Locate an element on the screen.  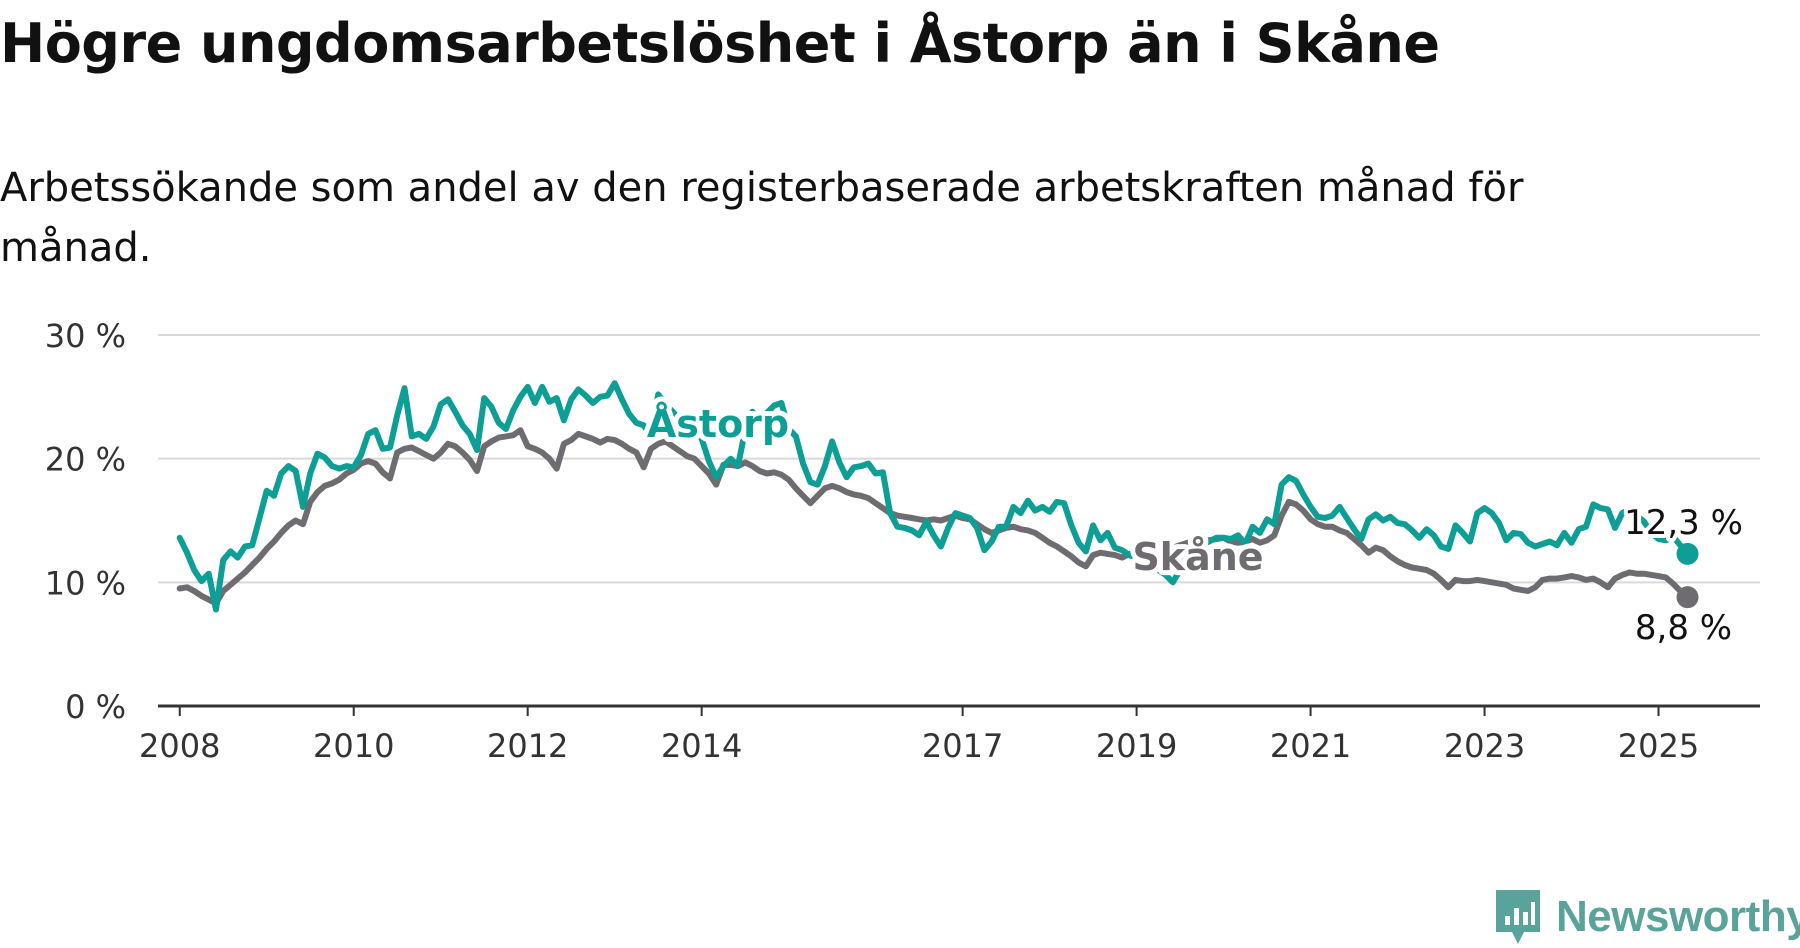
series-label-skane: Skåne is located at coordinates (1197, 557).